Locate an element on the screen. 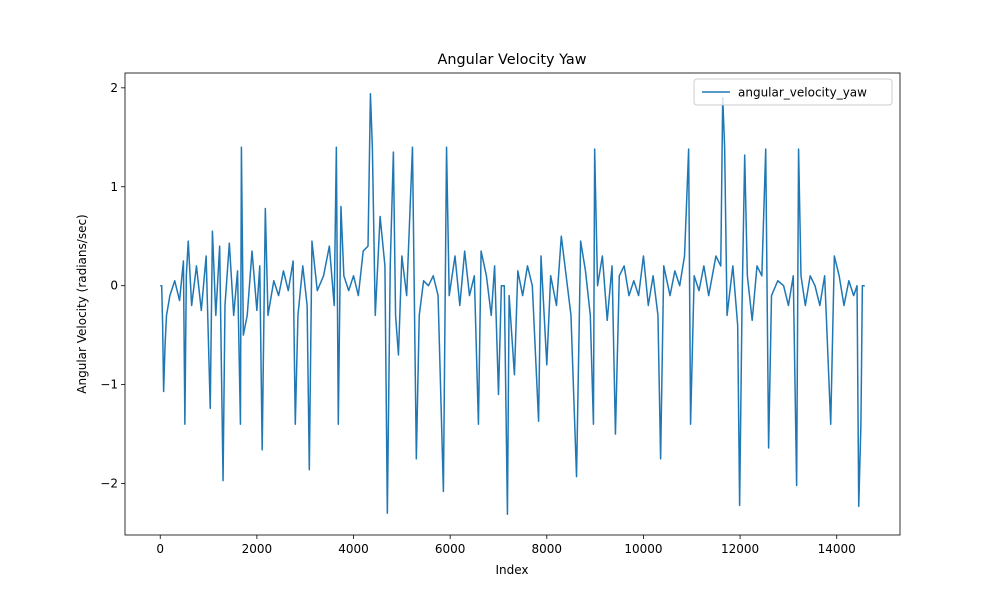 The width and height of the screenshot is (1000, 600). x-tick-label: 0 is located at coordinates (160, 549).